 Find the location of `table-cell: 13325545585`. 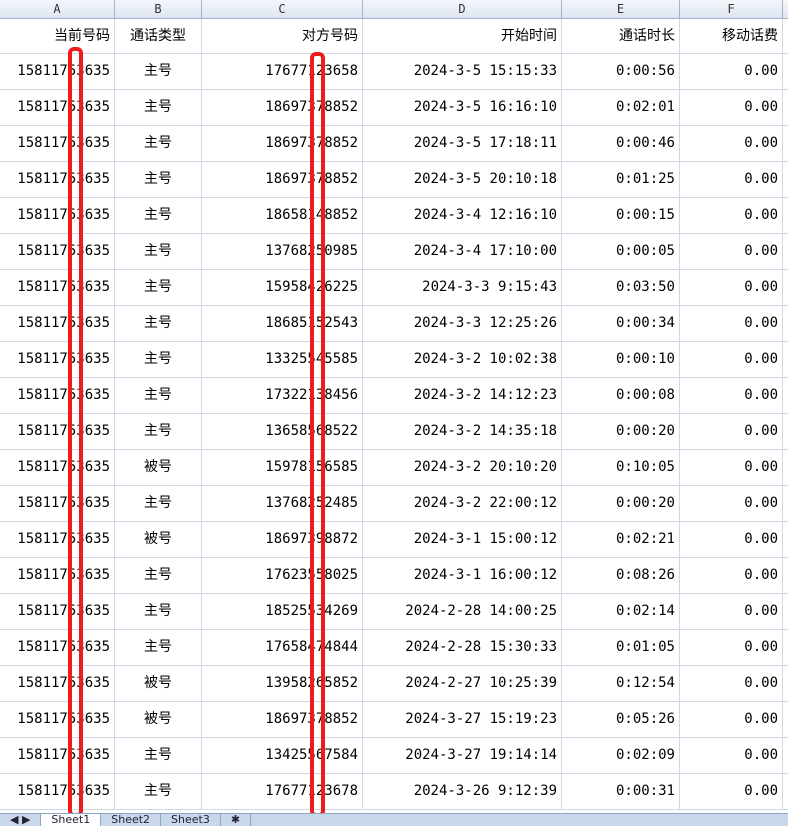

table-cell: 13325545585 is located at coordinates (282, 359).